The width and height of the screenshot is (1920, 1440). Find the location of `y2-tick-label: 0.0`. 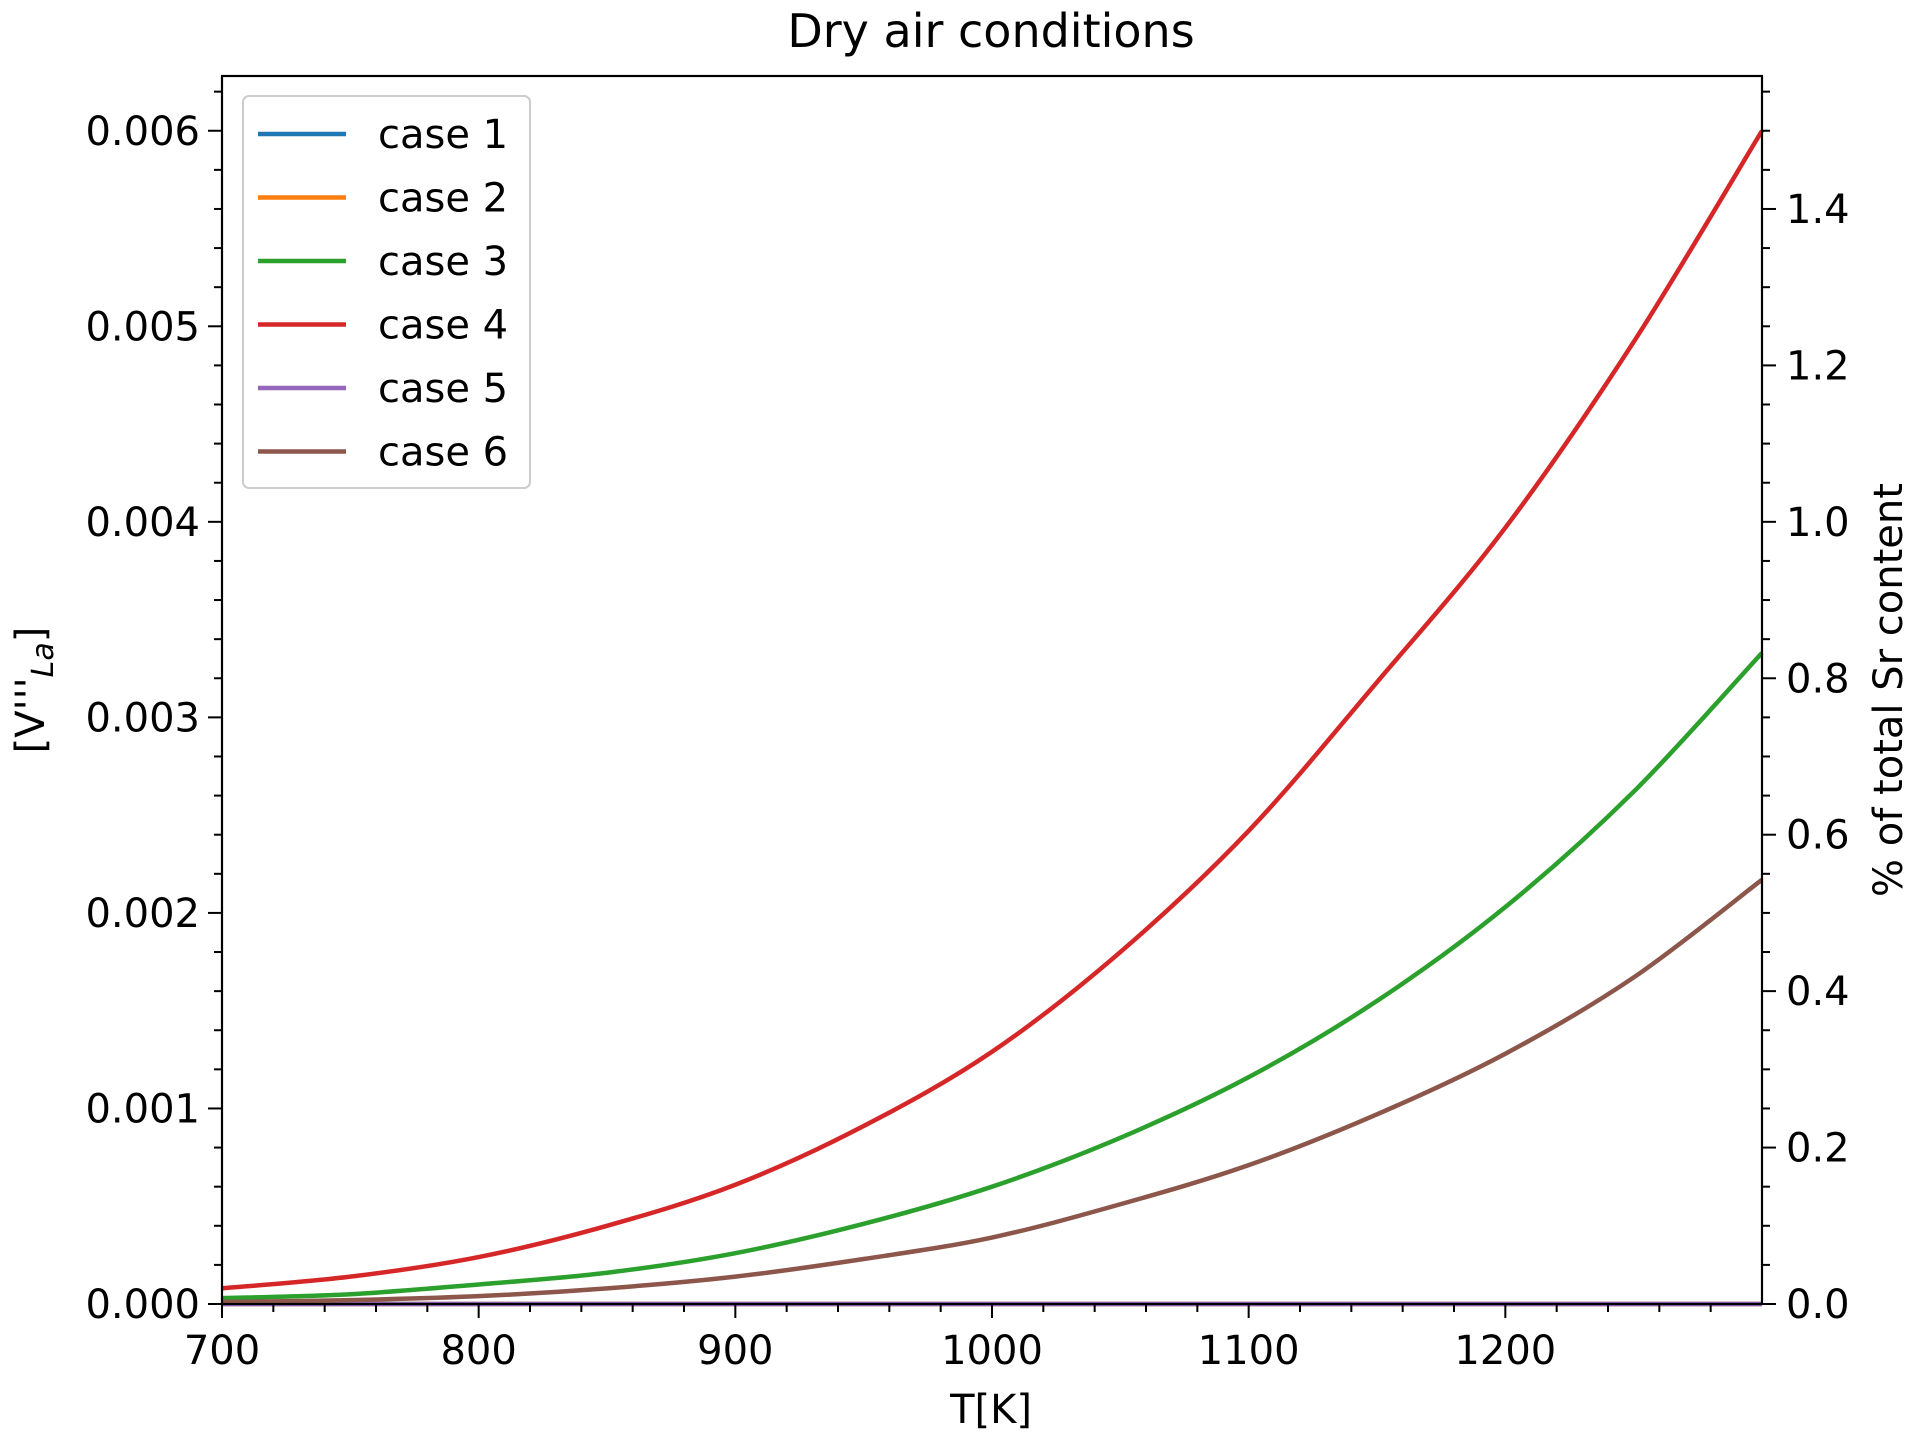

y2-tick-label: 0.0 is located at coordinates (1818, 1305).